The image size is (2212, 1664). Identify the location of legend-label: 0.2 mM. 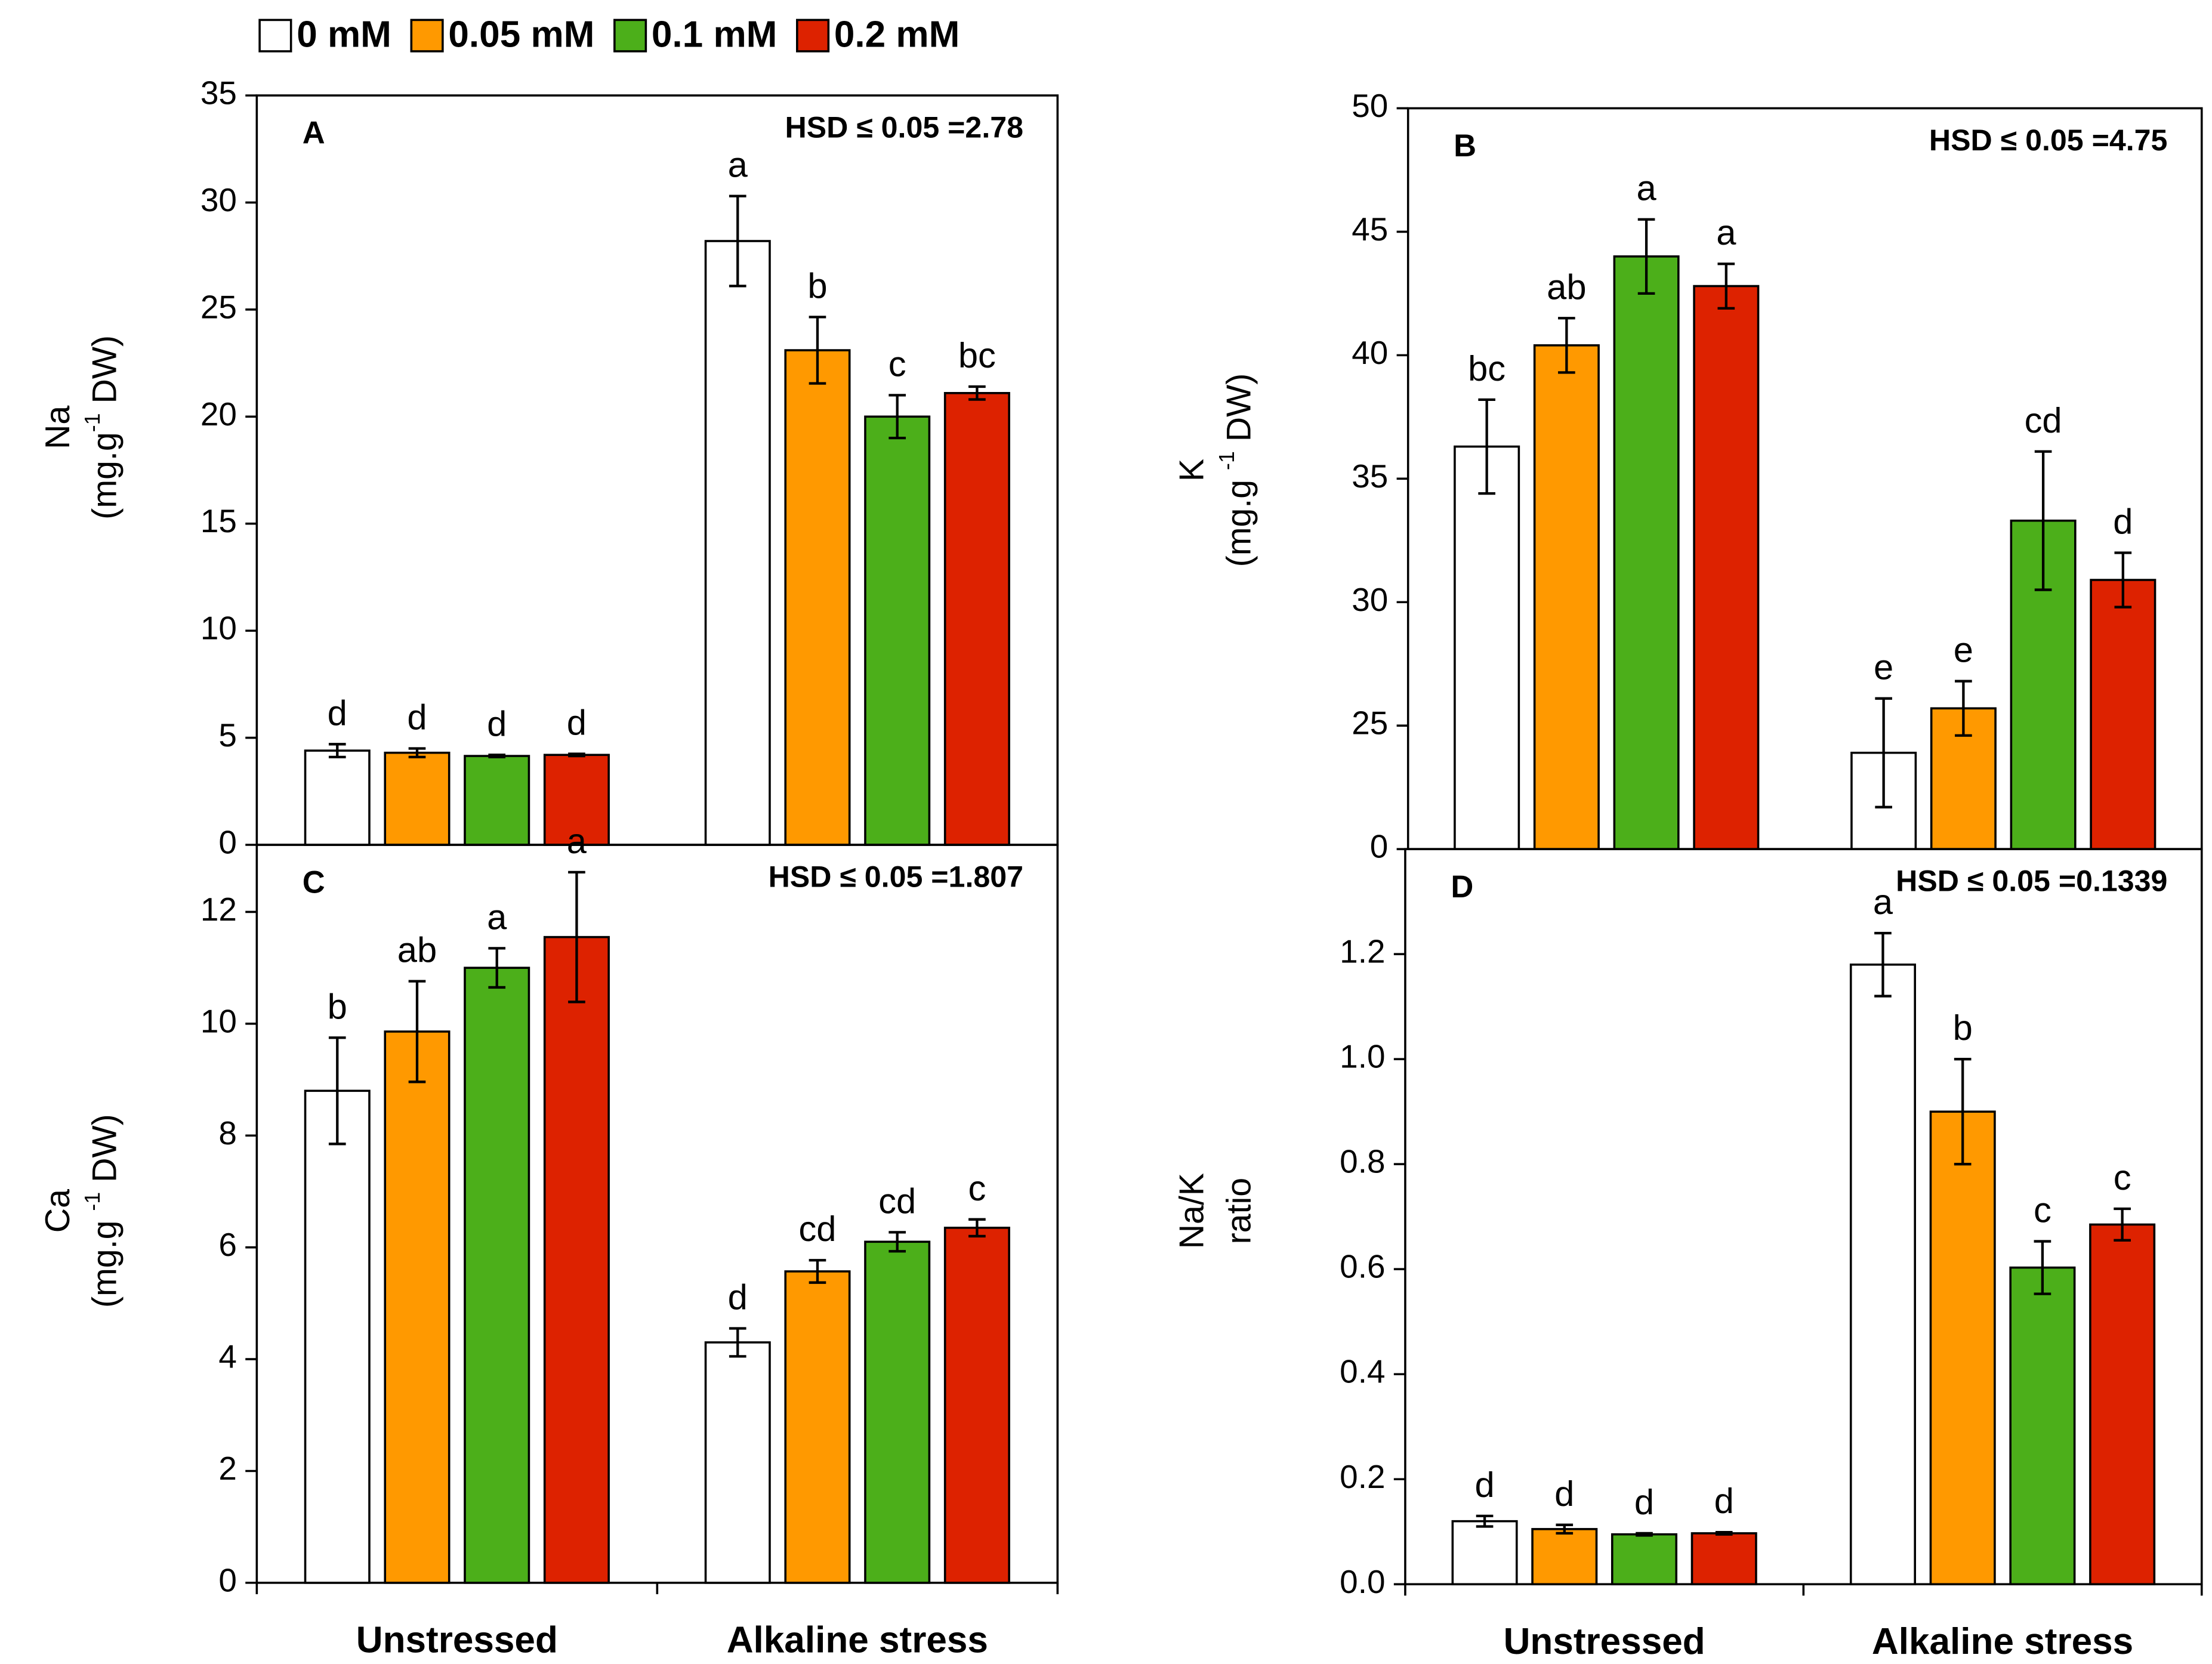
(897, 35).